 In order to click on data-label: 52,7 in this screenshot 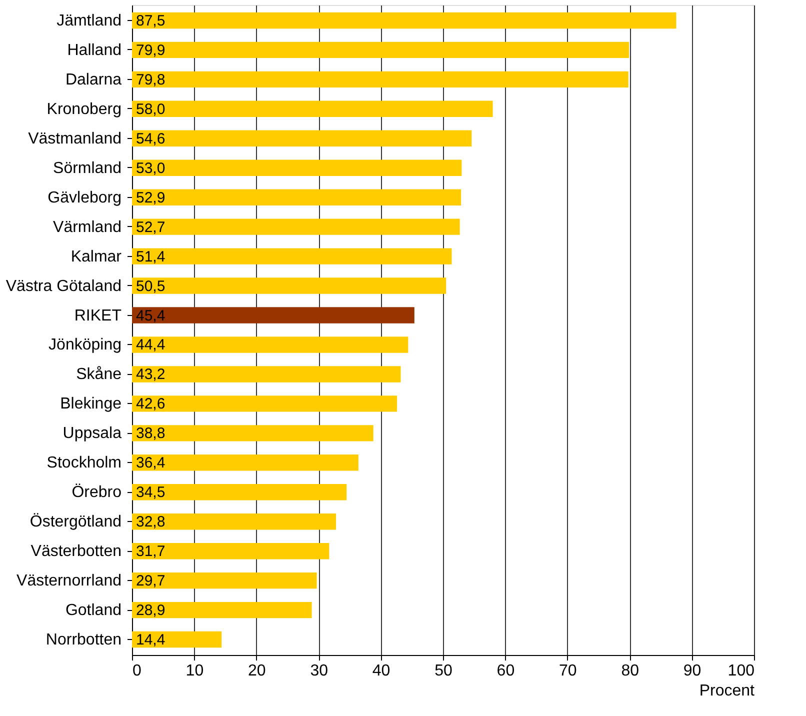, I will do `click(151, 227)`.